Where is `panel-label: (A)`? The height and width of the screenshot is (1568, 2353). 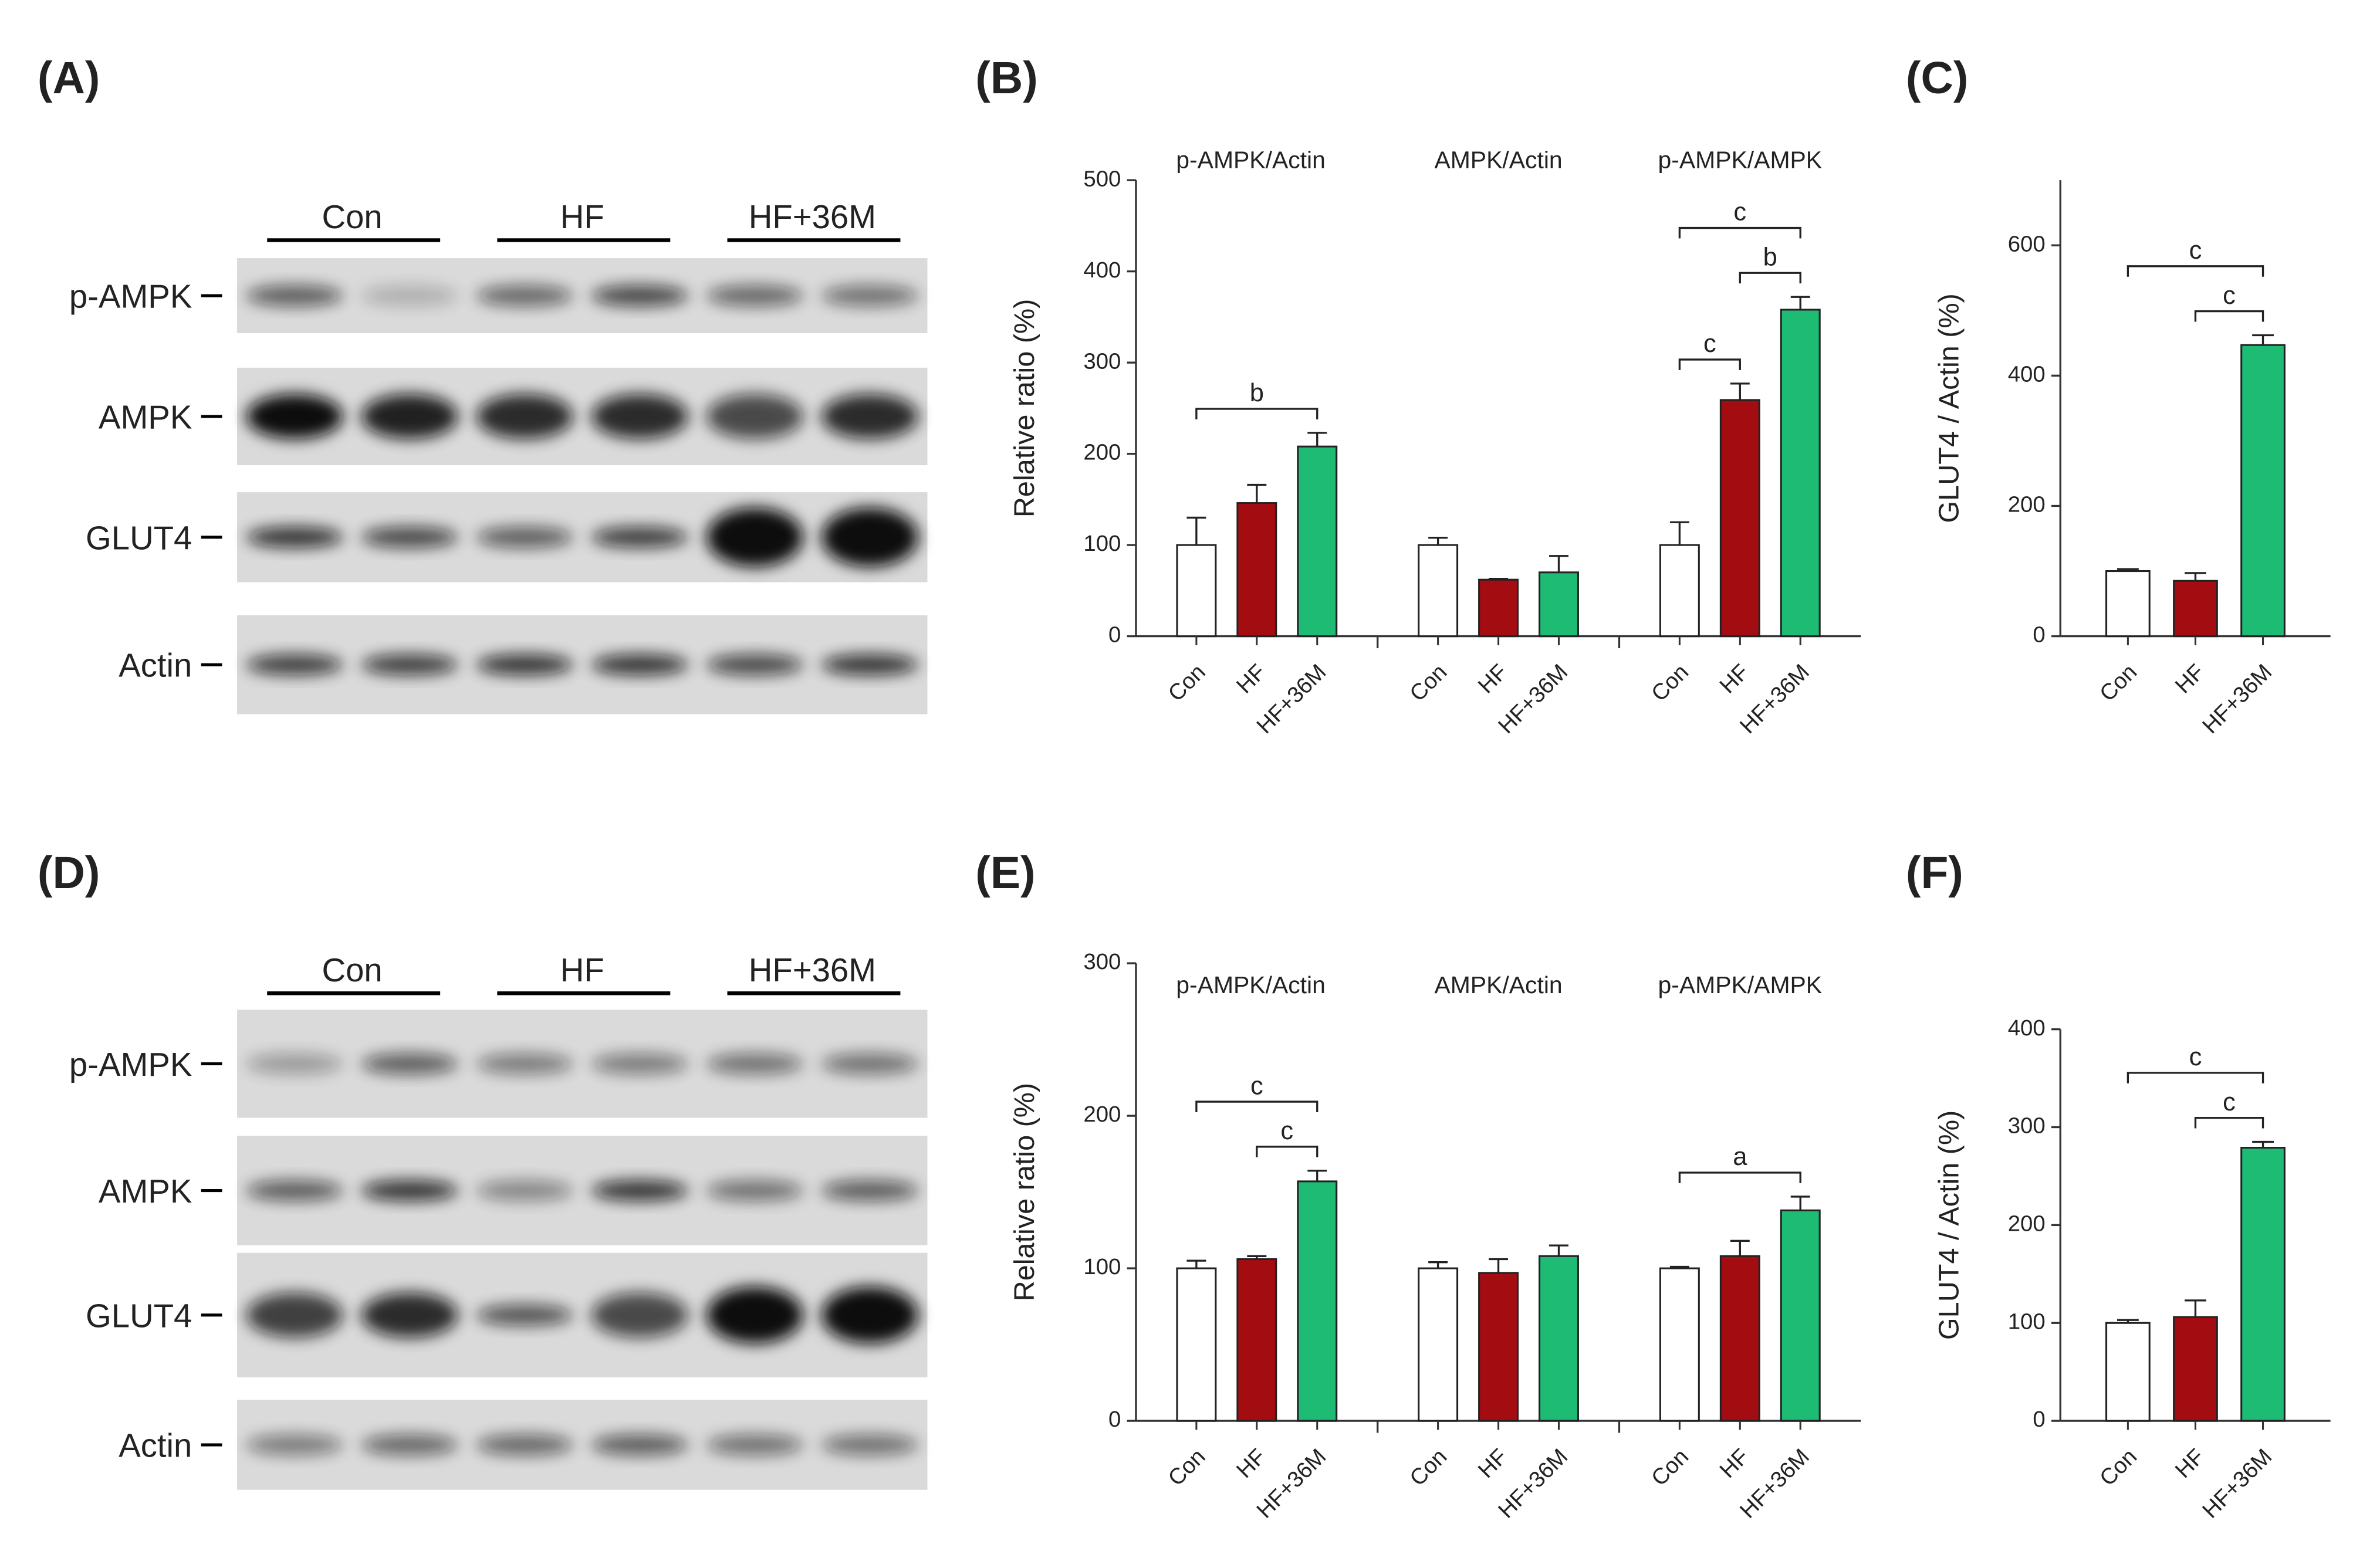
panel-label: (A) is located at coordinates (69, 78).